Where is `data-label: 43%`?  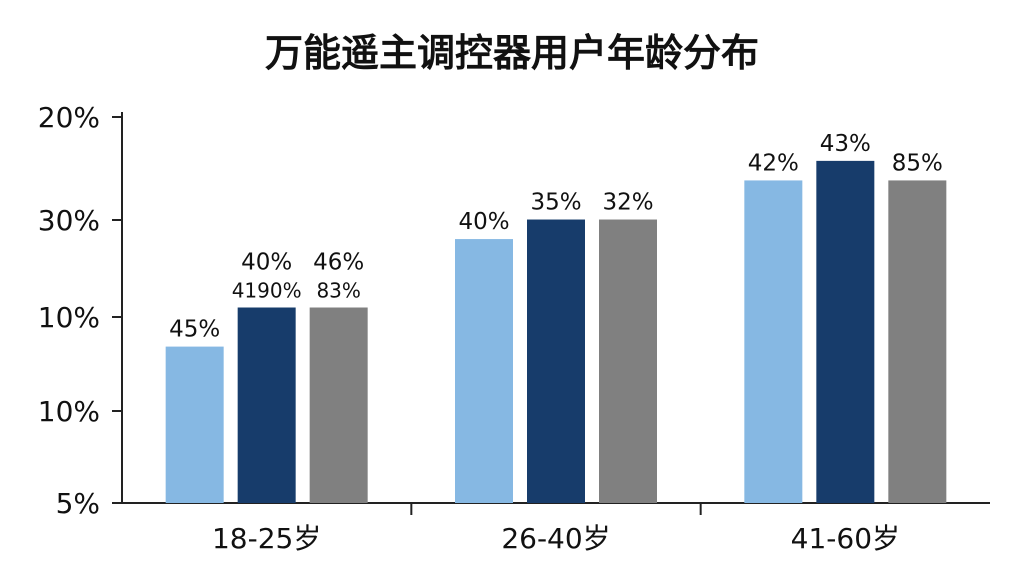 data-label: 43% is located at coordinates (845, 144).